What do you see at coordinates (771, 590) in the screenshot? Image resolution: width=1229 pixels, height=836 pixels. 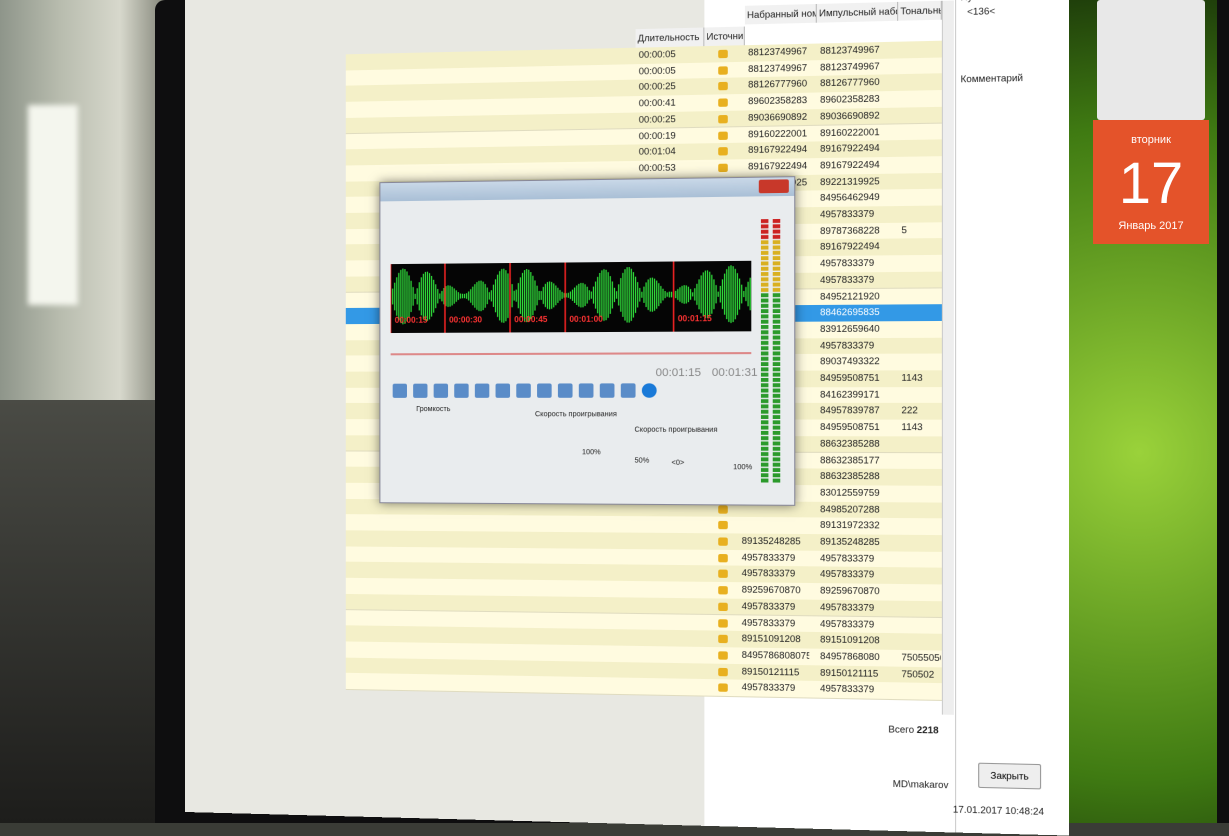 I see `cell-dialed: 89259670870` at bounding box center [771, 590].